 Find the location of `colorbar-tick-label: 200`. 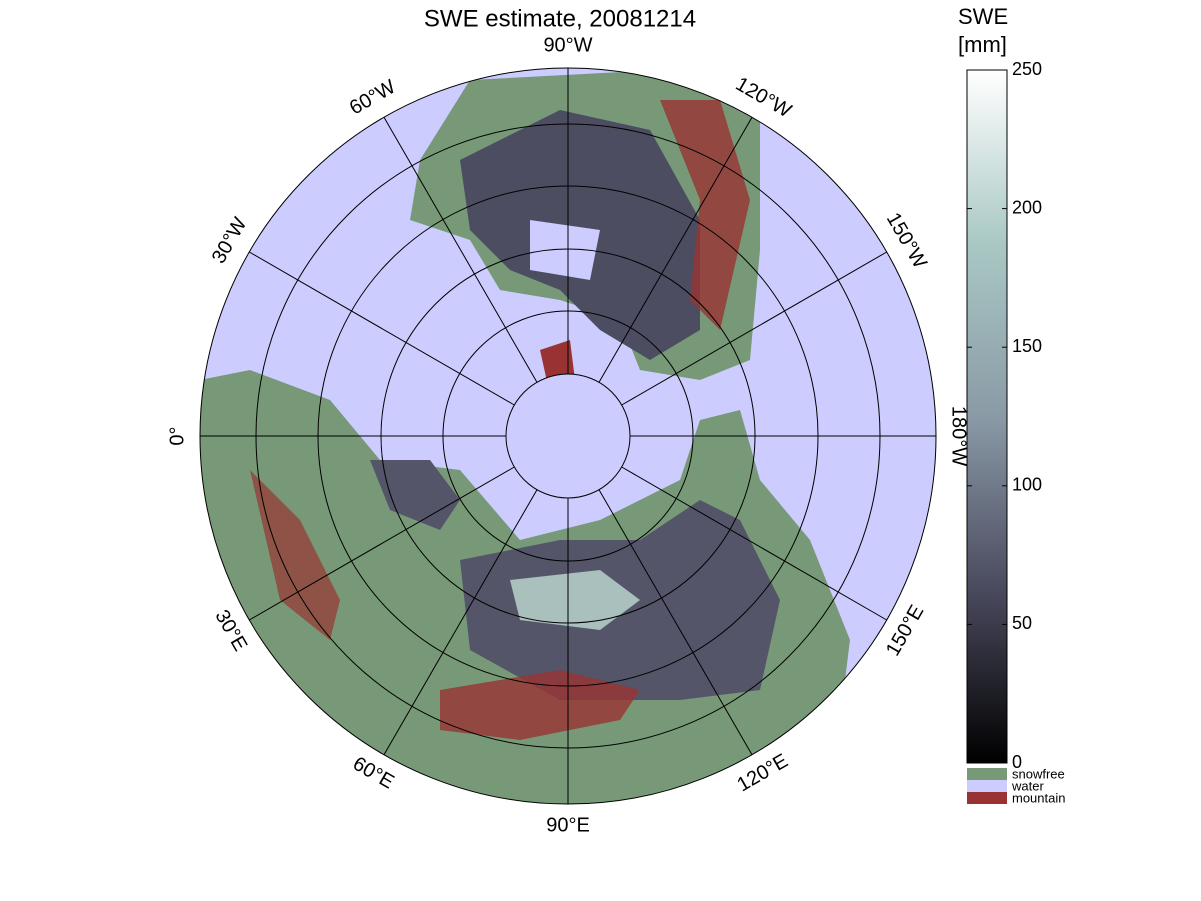

colorbar-tick-label: 200 is located at coordinates (1027, 207).